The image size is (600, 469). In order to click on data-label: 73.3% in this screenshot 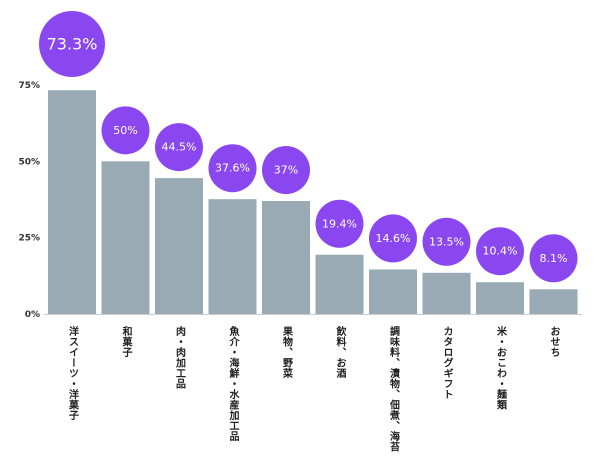, I will do `click(72, 44)`.